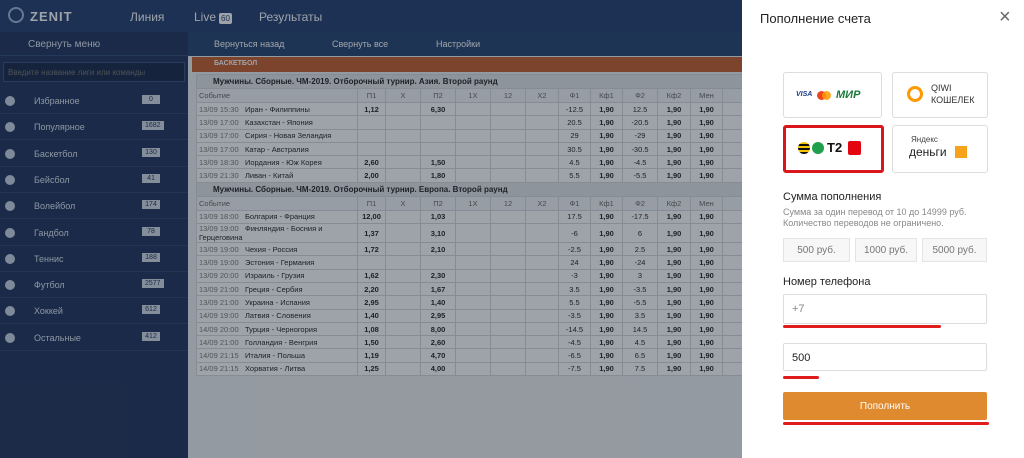 The image size is (1024, 458). I want to click on odds-cell: 14.5, so click(640, 329).